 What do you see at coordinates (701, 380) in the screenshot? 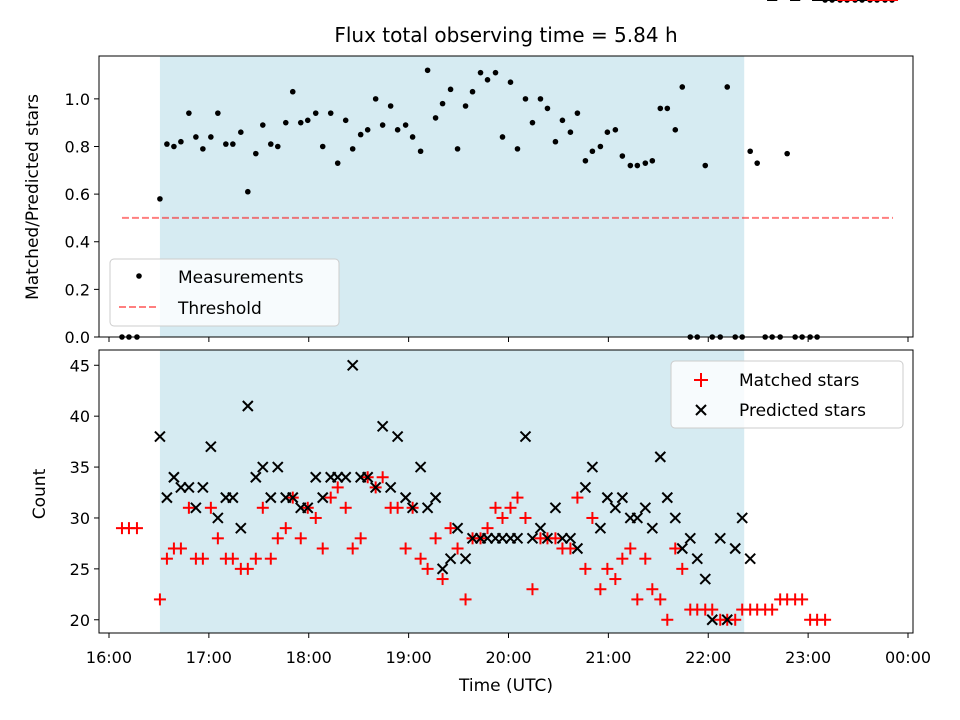
I see `legend-matched-marker` at bounding box center [701, 380].